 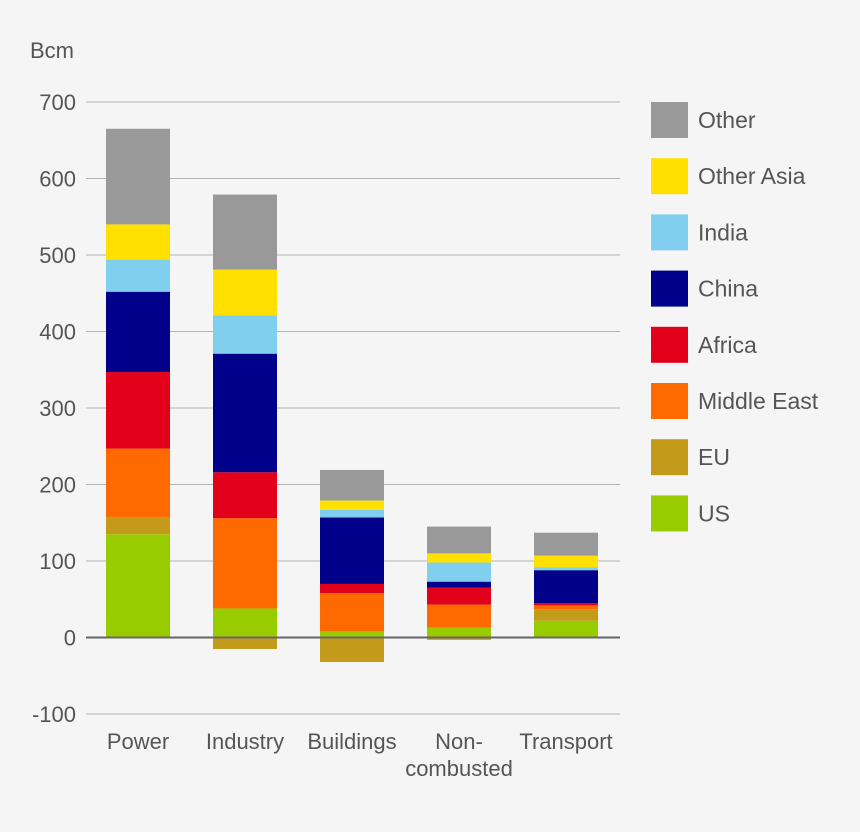 What do you see at coordinates (459, 632) in the screenshot?
I see `bar-non-combusted-us` at bounding box center [459, 632].